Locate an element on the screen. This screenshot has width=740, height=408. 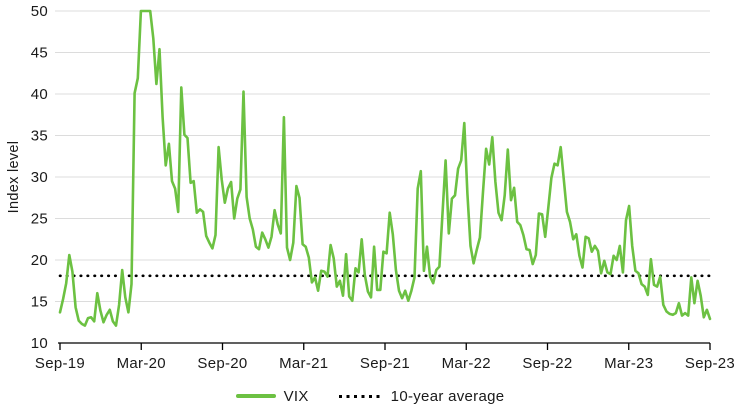
x-tick-label: Sep-20 is located at coordinates (222, 363).